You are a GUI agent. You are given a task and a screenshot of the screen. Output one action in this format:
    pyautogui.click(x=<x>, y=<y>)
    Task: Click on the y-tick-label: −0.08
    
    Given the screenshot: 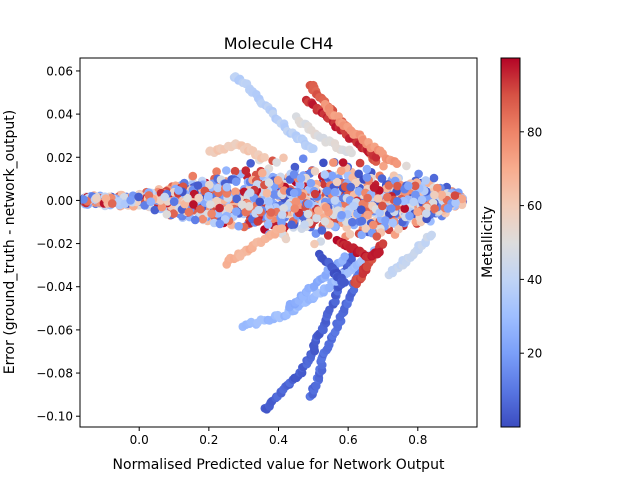 What is the action you would take?
    pyautogui.click(x=54, y=374)
    